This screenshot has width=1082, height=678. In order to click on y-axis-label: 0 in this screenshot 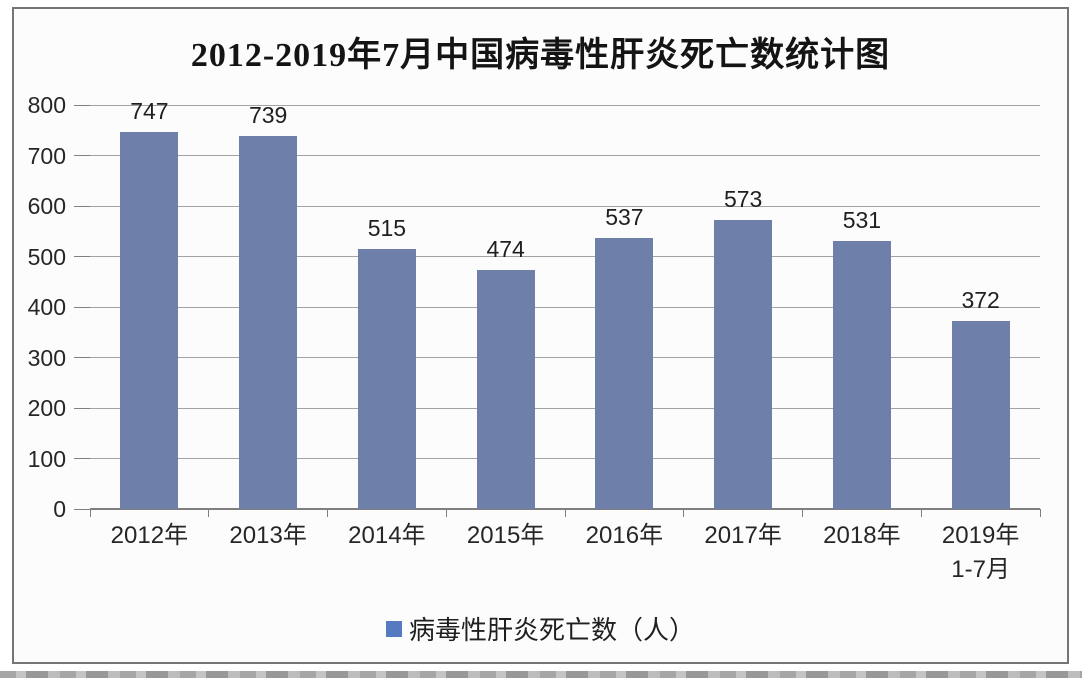, I will do `click(59, 509)`.